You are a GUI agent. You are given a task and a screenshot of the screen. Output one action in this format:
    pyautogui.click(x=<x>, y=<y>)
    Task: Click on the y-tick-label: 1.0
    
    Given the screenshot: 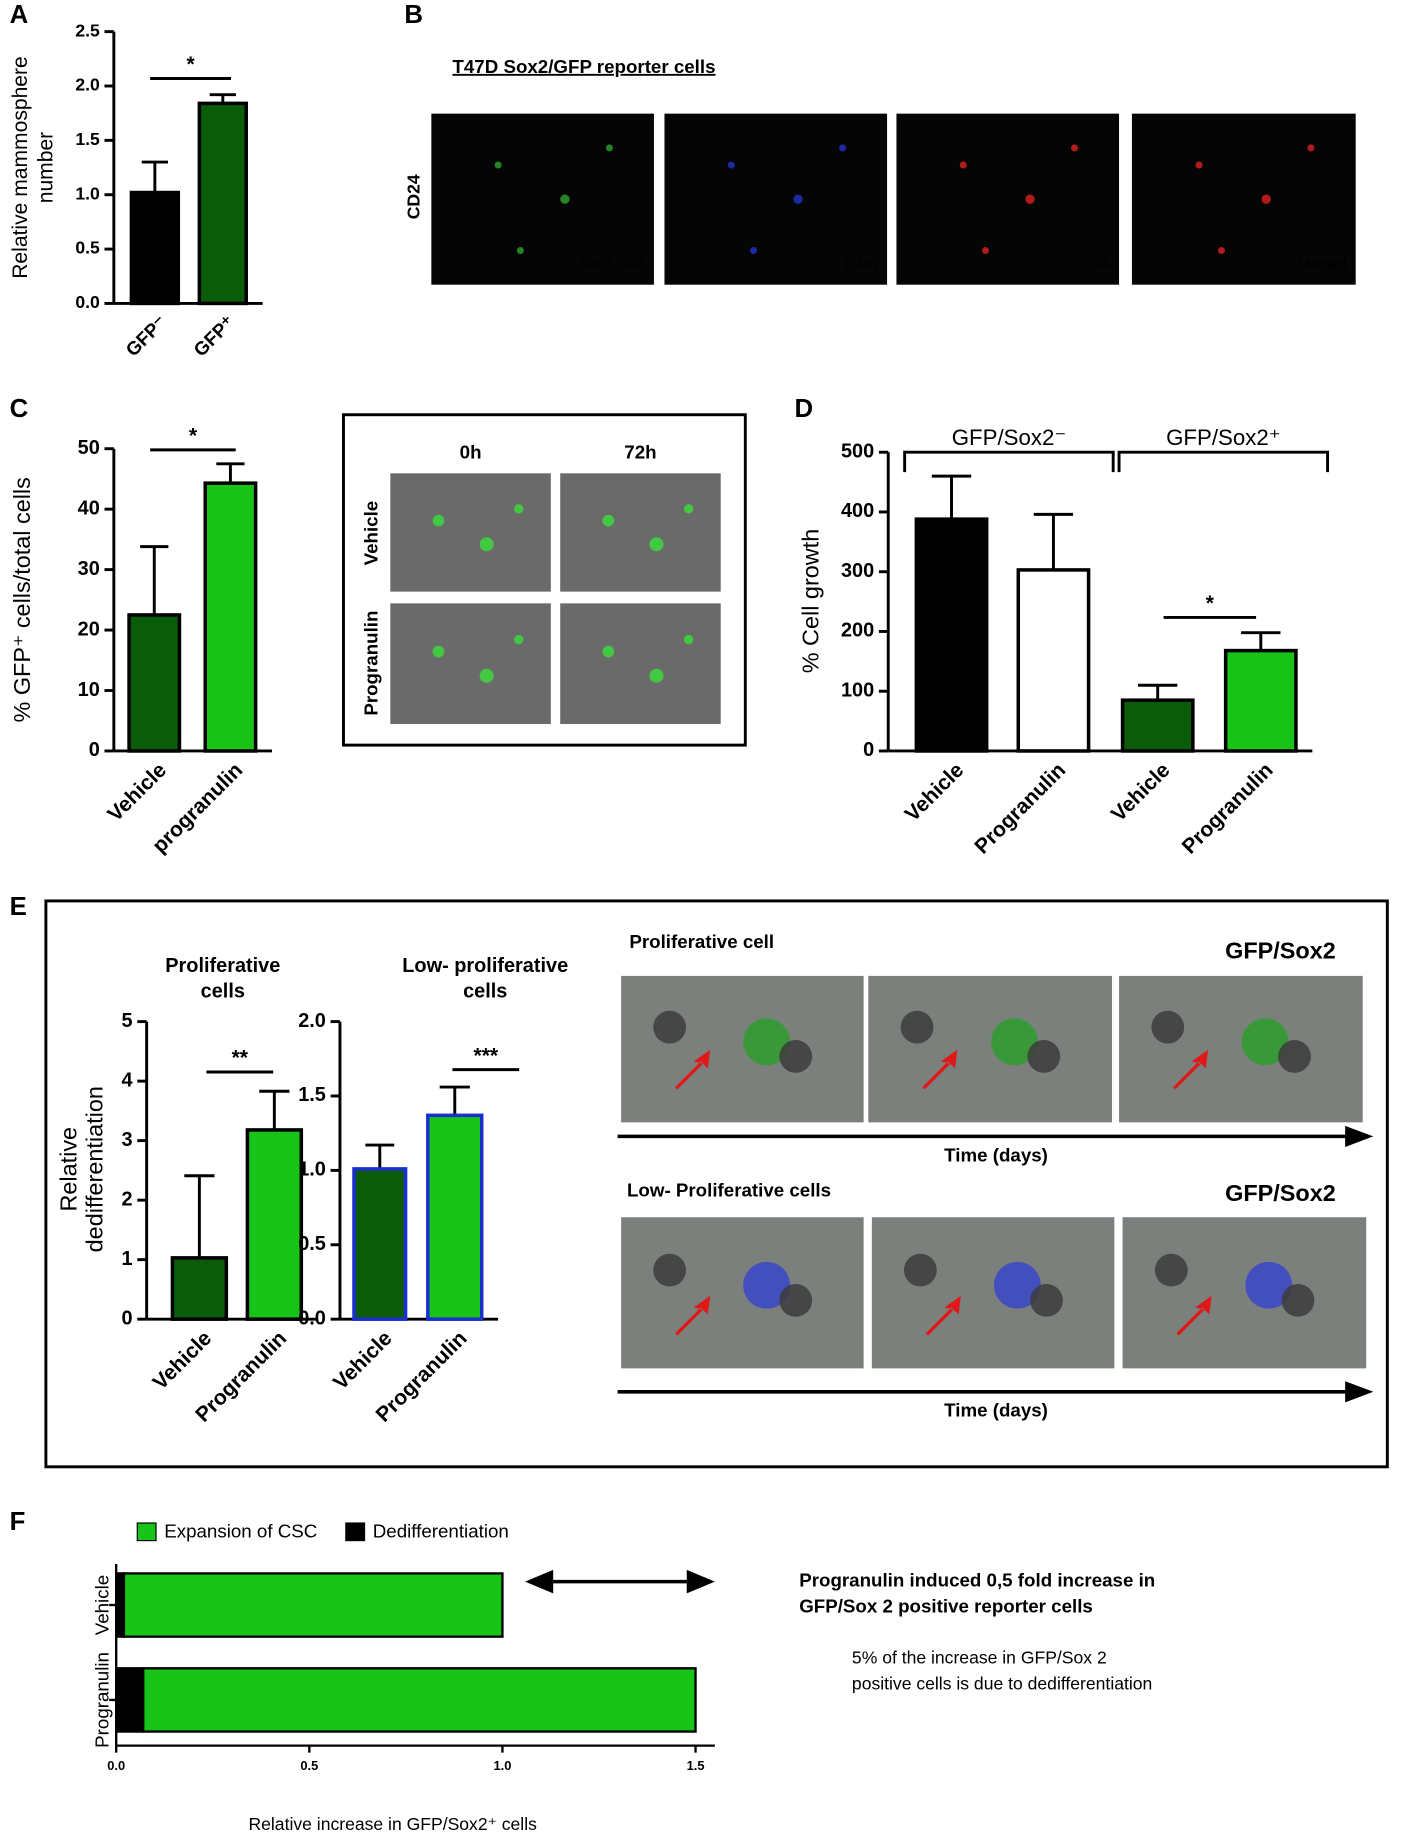 What is the action you would take?
    pyautogui.click(x=312, y=1170)
    